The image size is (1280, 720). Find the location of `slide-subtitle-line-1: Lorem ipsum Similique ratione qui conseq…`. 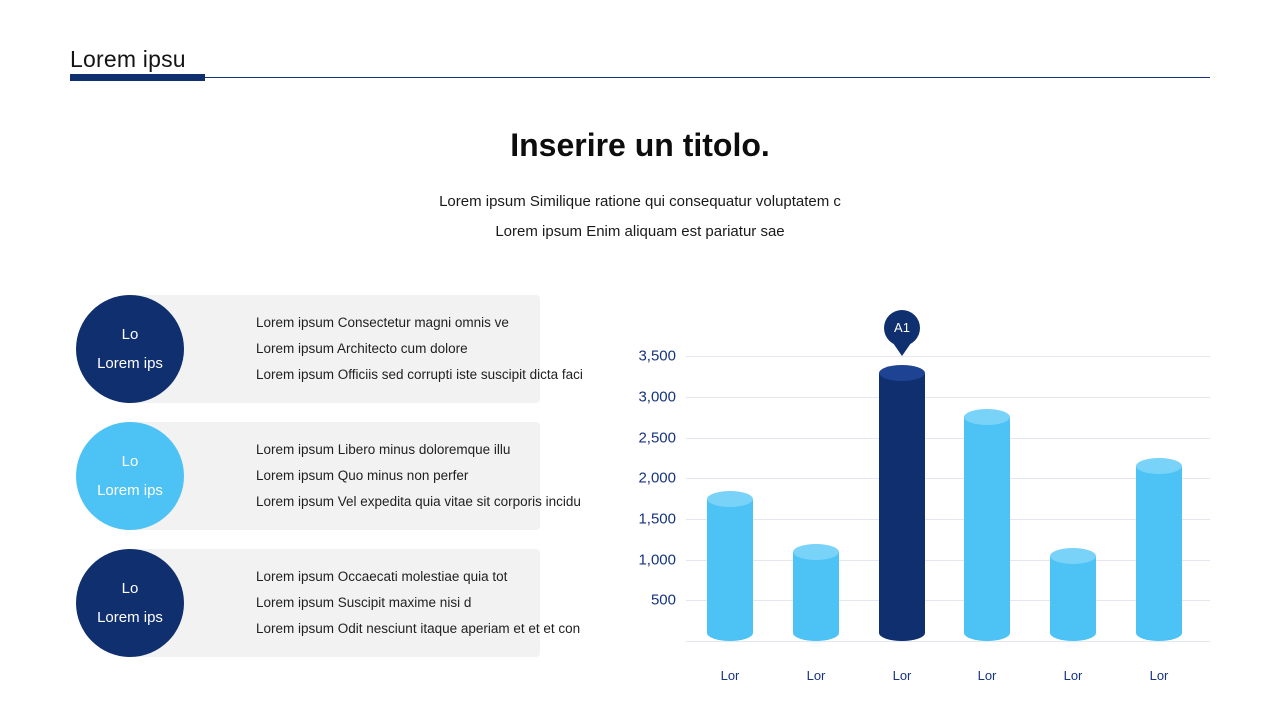

slide-subtitle-line-1: Lorem ipsum Similique ratione qui conseq… is located at coordinates (640, 201).